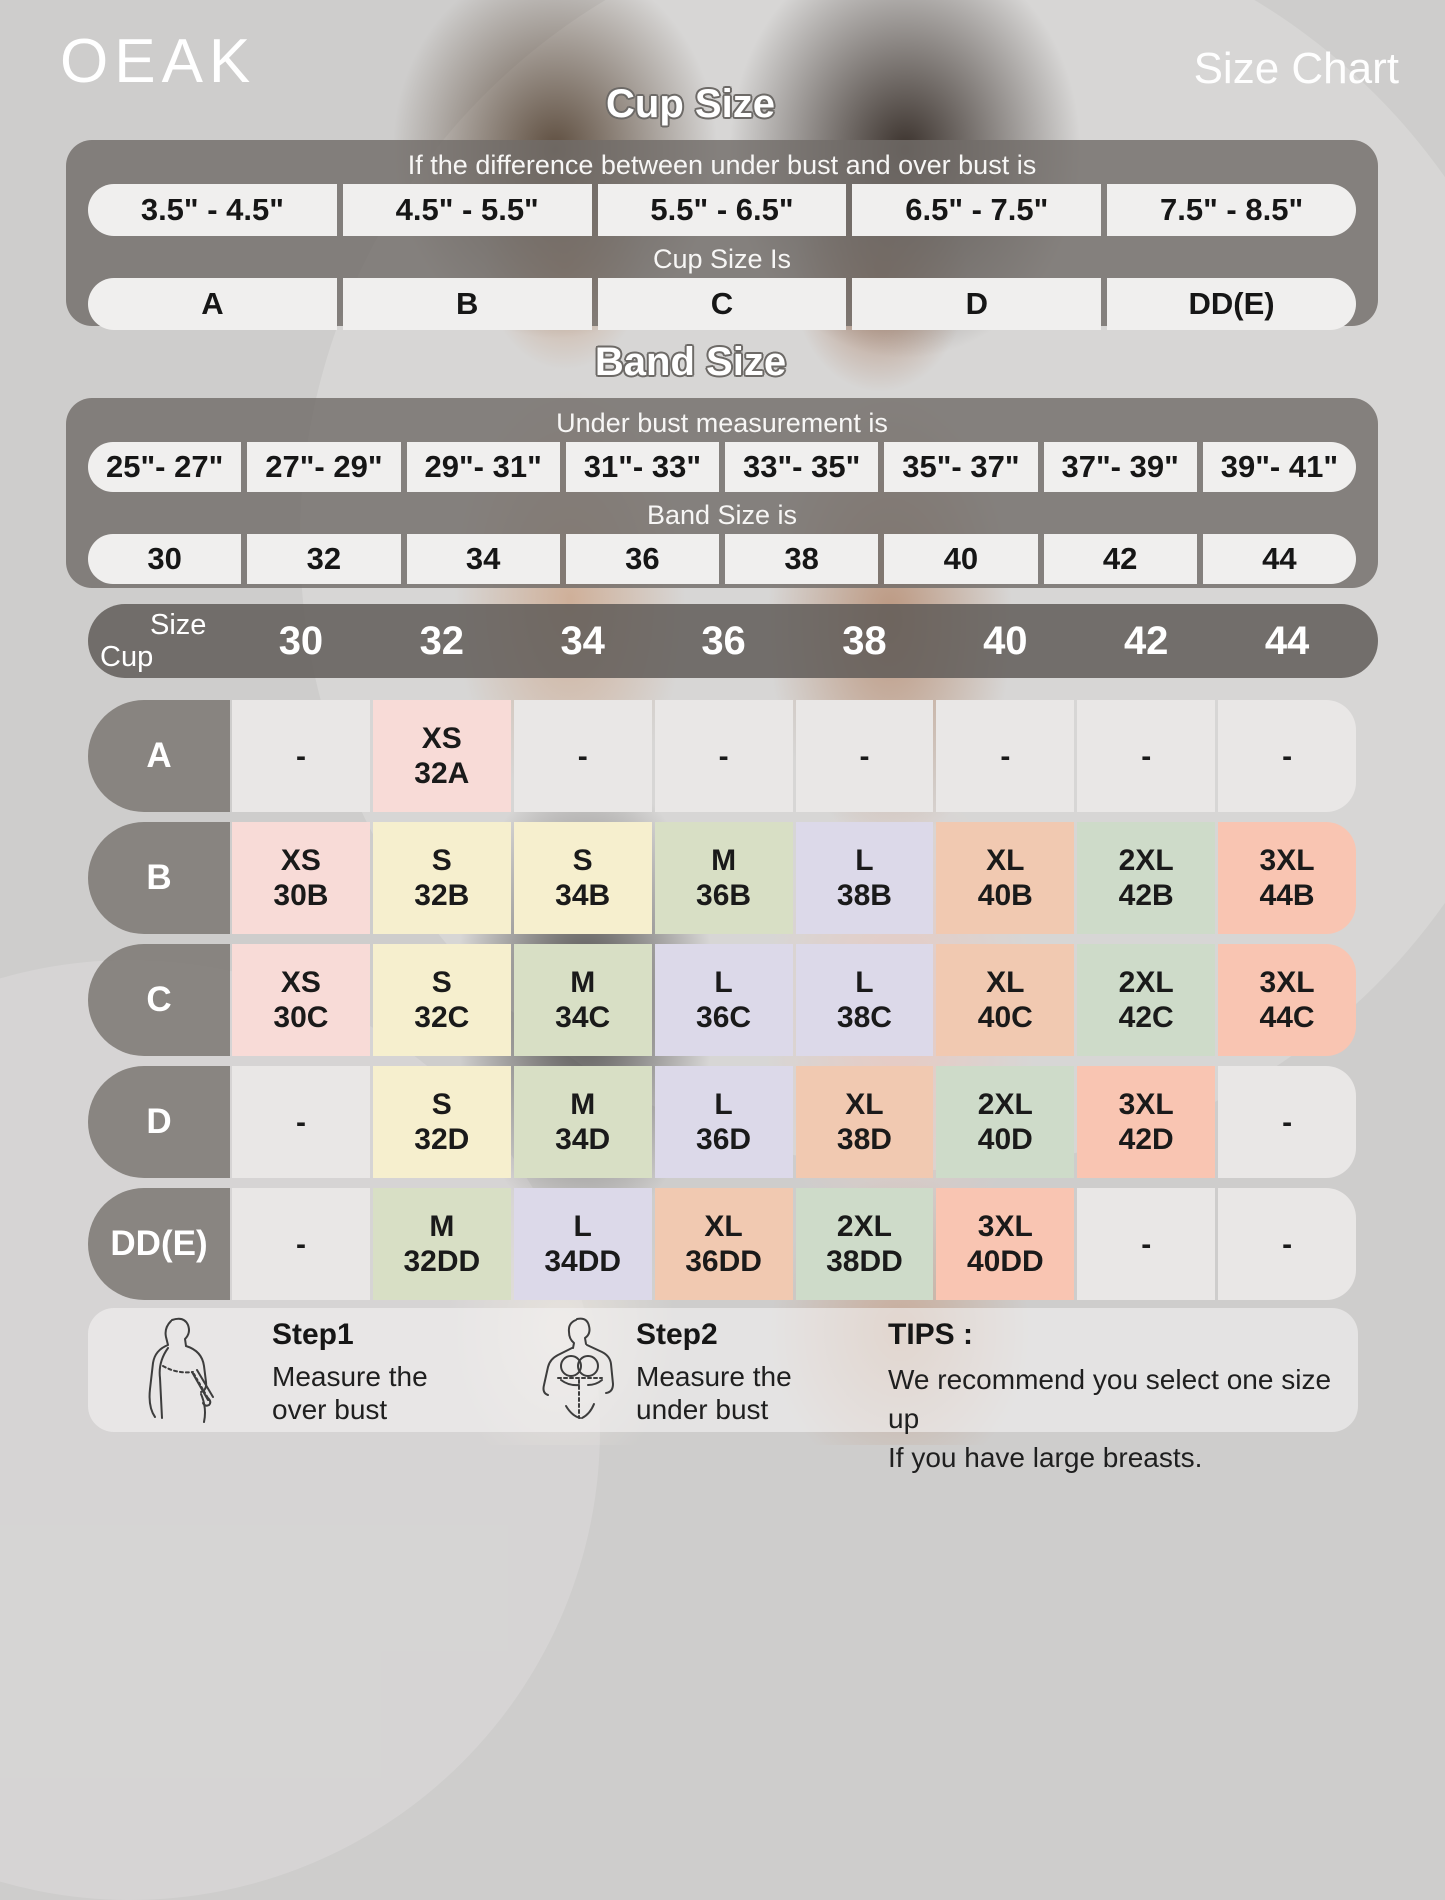  I want to click on cup-result-label: Cup Size Is, so click(722, 259).